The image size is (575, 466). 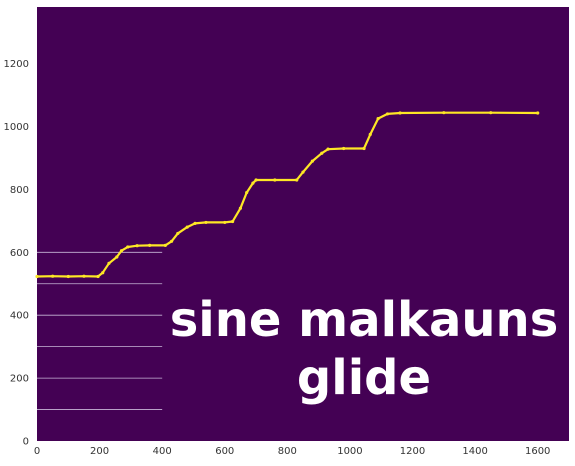 I want to click on y-tick-label: 600, so click(x=19, y=253).